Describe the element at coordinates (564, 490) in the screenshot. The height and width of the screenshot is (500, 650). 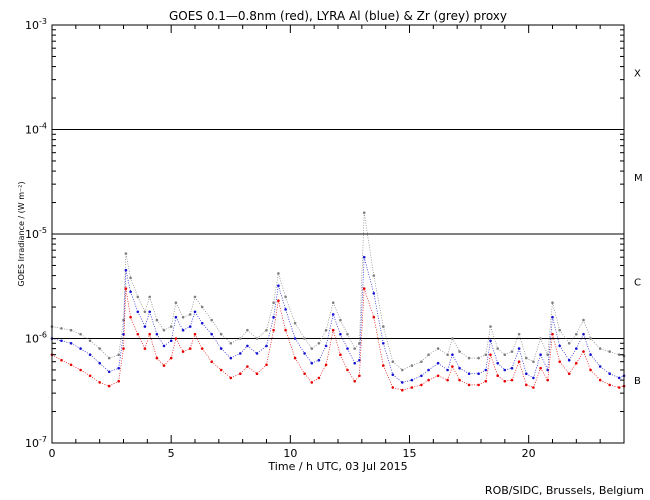
I see `credit-text: ROB/SIDC, Brussels, Belgium` at that location.